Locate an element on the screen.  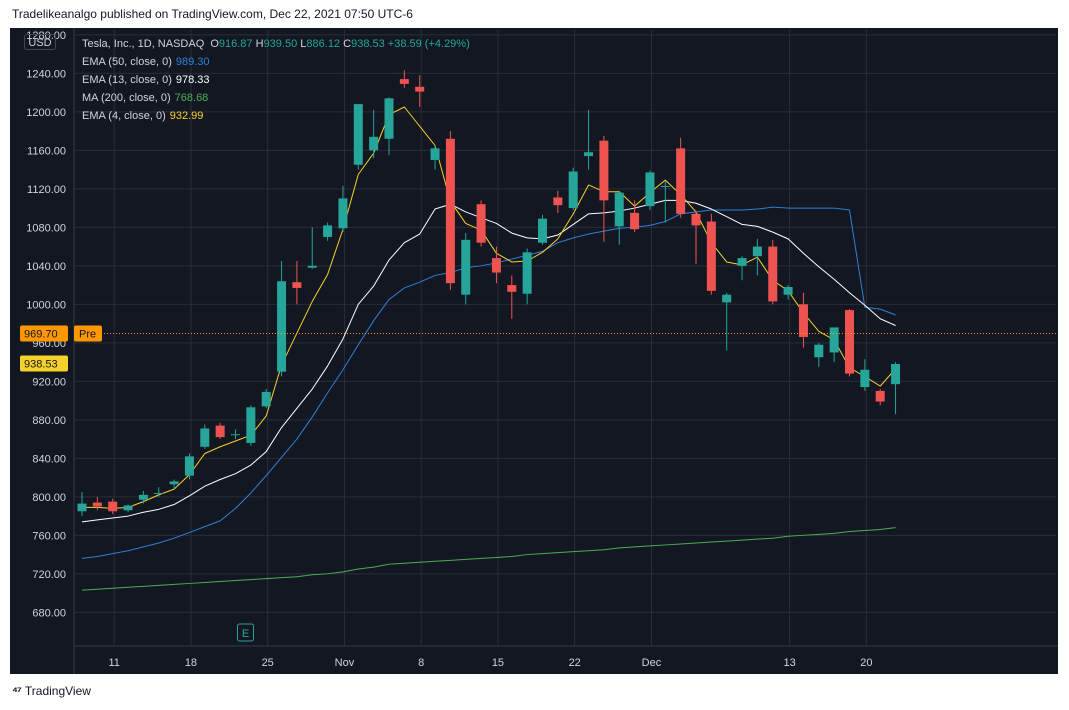
y-tick-label: 1160.00 is located at coordinates (46, 151).